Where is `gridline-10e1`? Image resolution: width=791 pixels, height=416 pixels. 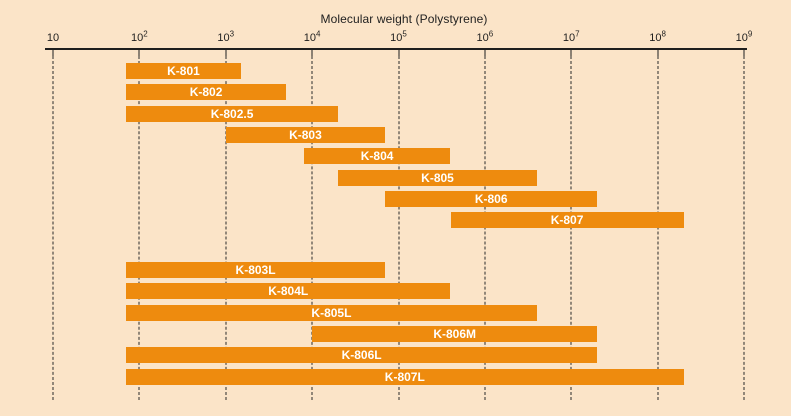
gridline-10e1 is located at coordinates (53, 228).